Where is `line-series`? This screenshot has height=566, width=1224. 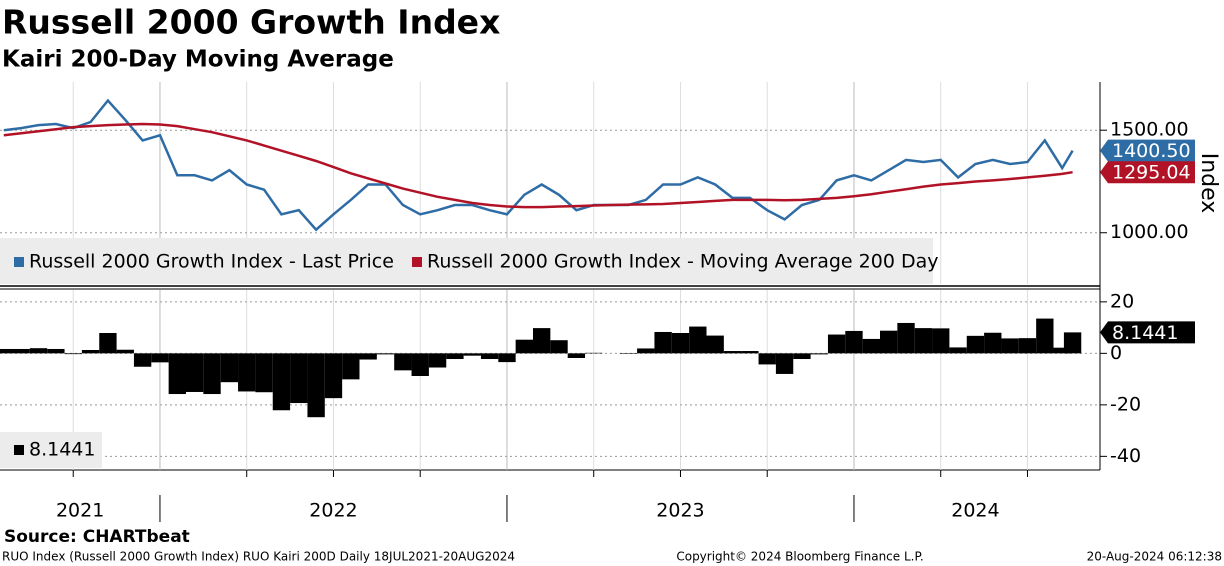
line-series is located at coordinates (538, 165).